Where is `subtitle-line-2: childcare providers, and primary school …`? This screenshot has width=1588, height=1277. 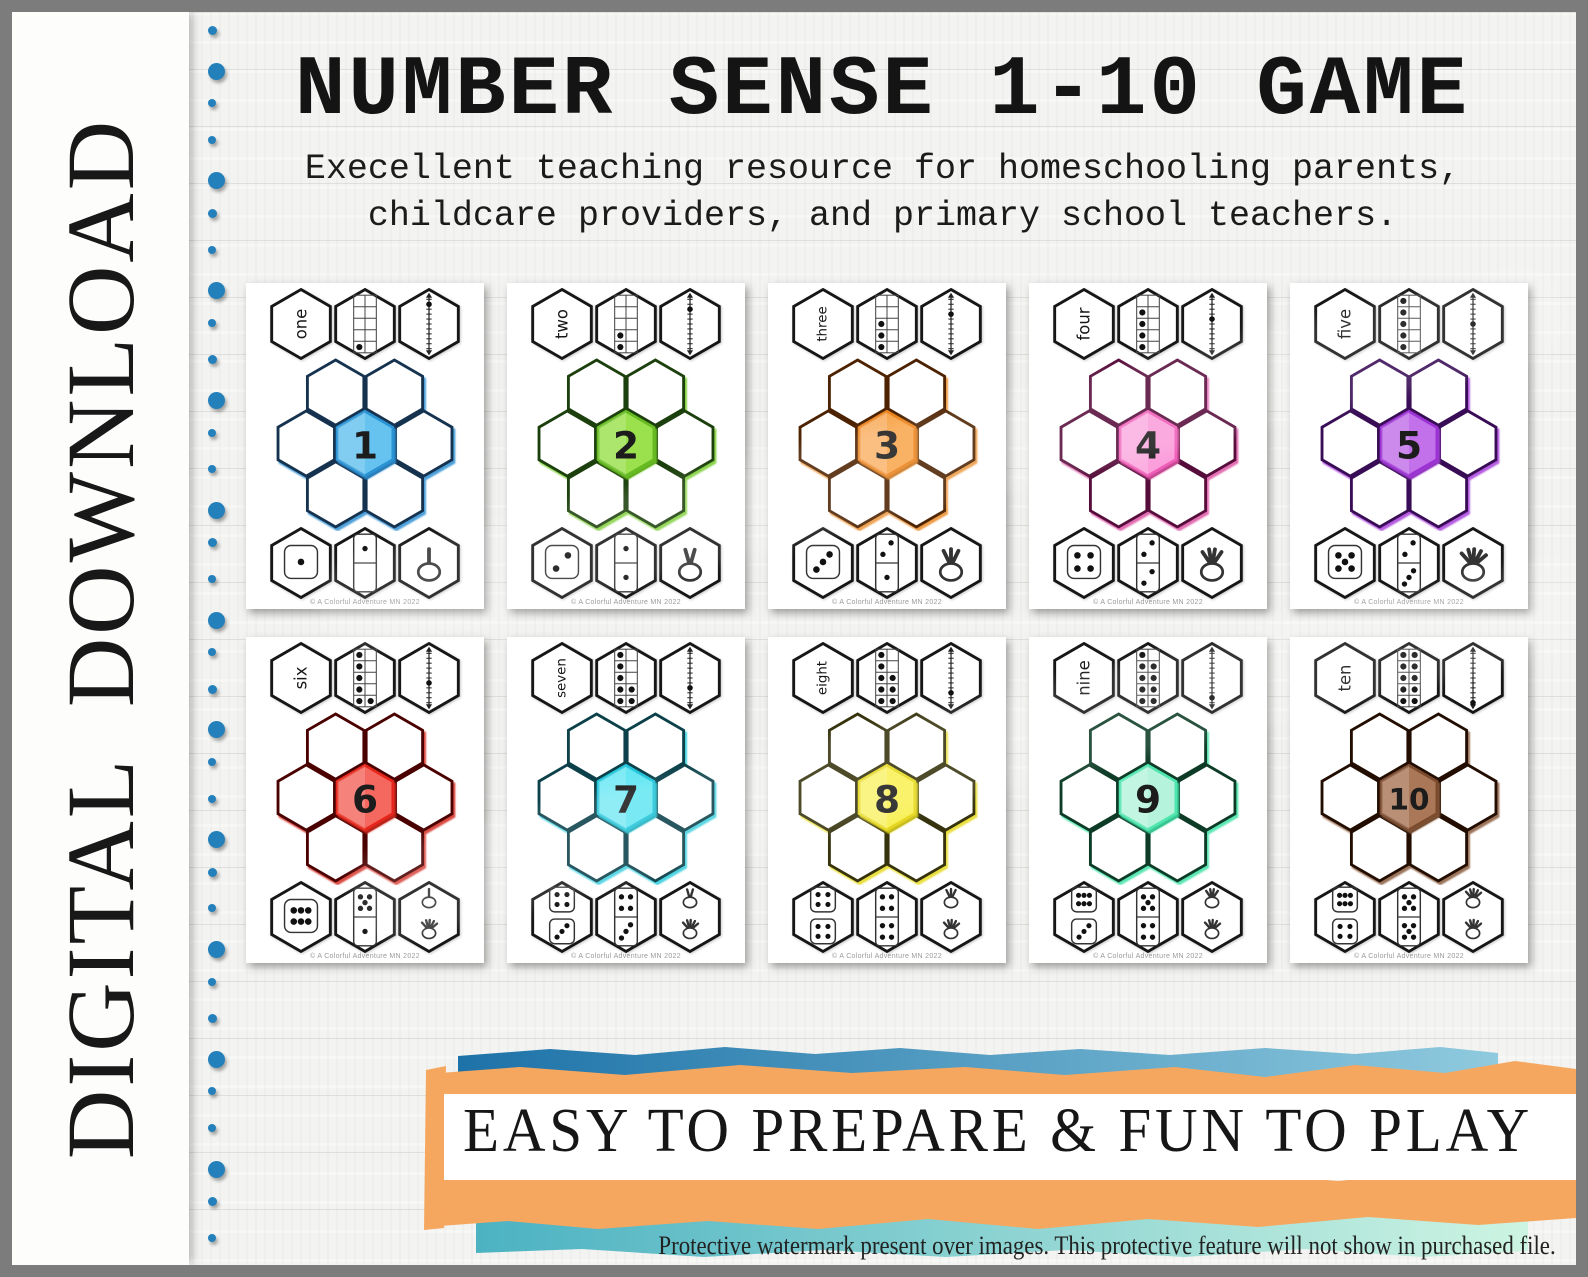
subtitle-line-2: childcare providers, and primary school … is located at coordinates (882, 216).